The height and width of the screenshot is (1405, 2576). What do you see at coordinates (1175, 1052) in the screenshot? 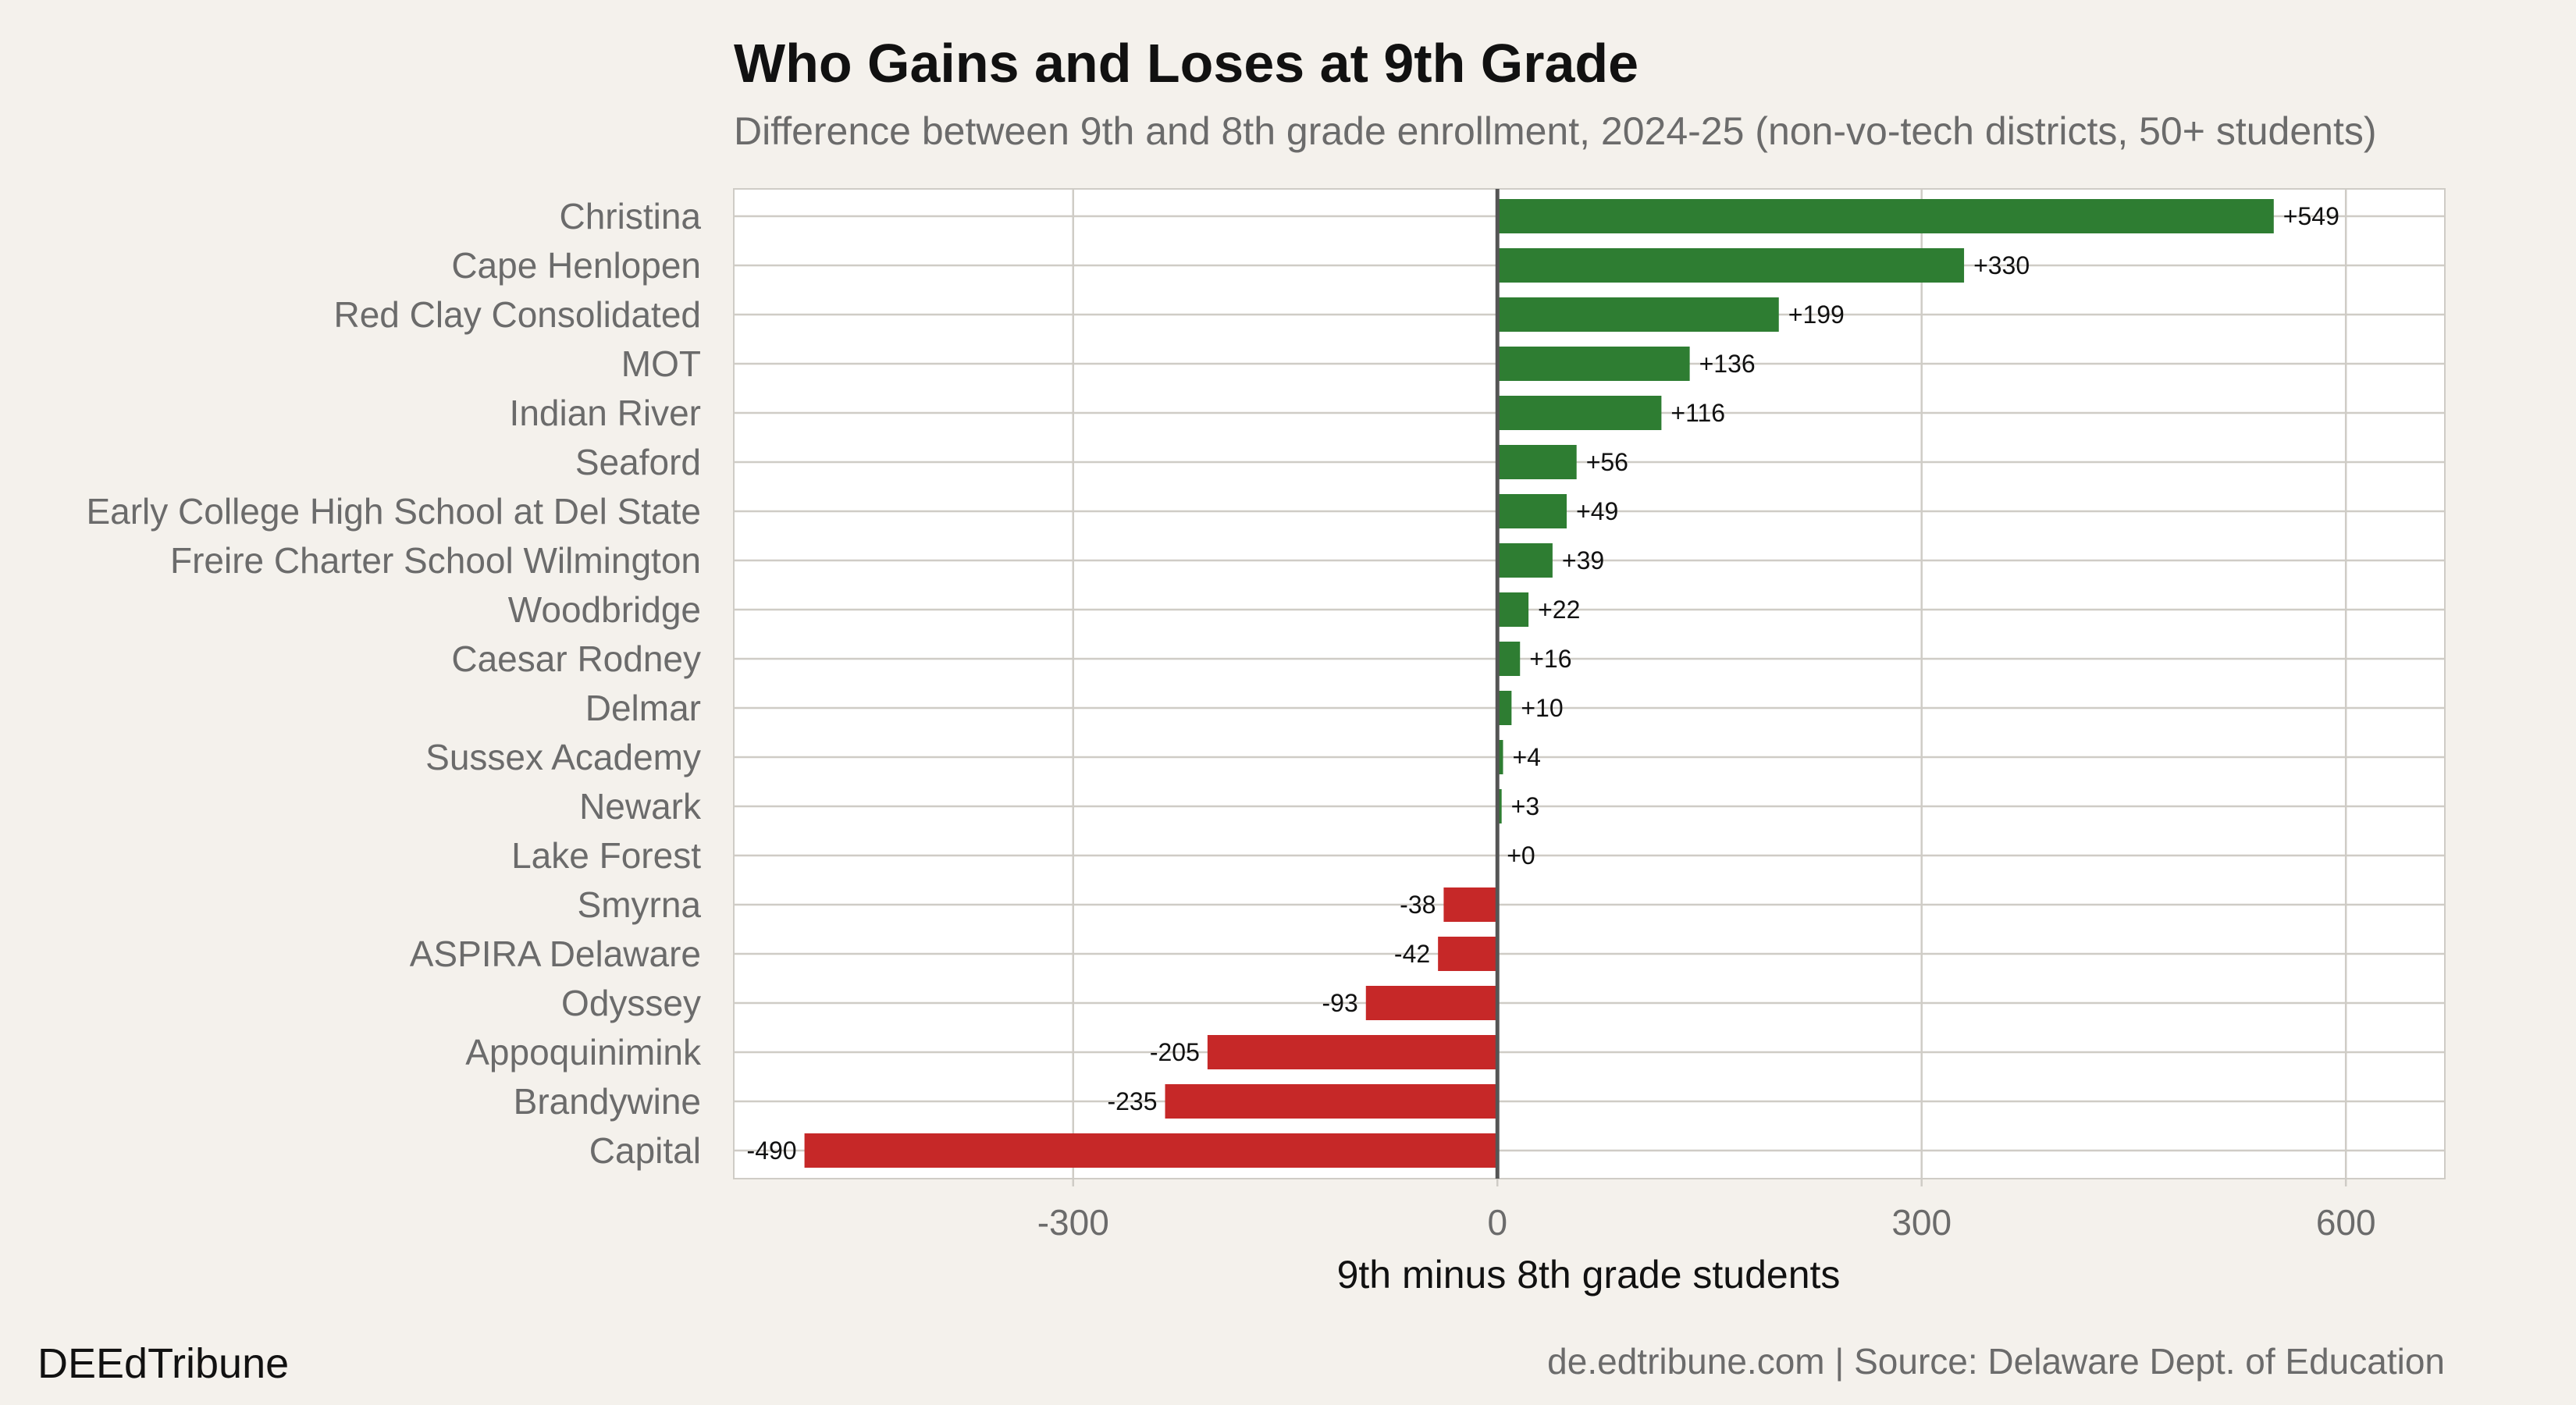
I see `data-label: -205` at bounding box center [1175, 1052].